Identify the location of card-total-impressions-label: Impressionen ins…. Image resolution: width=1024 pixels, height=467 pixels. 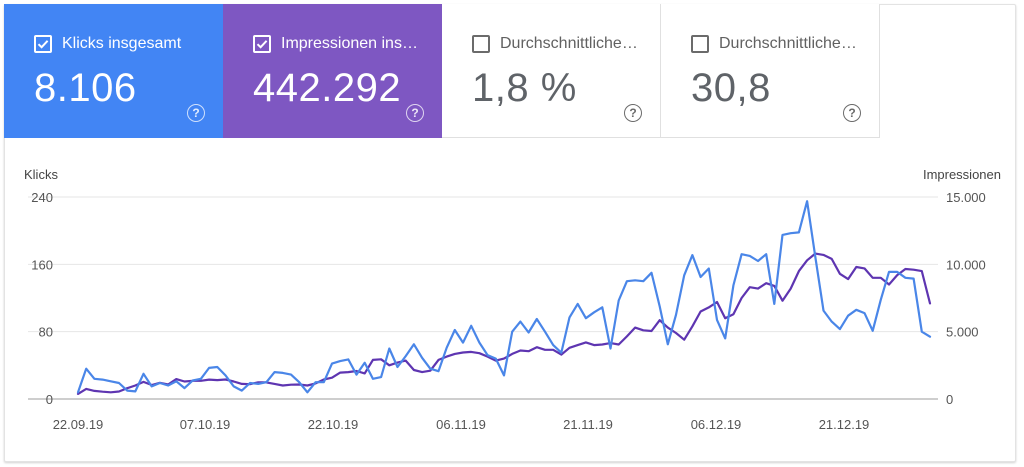
(349, 43).